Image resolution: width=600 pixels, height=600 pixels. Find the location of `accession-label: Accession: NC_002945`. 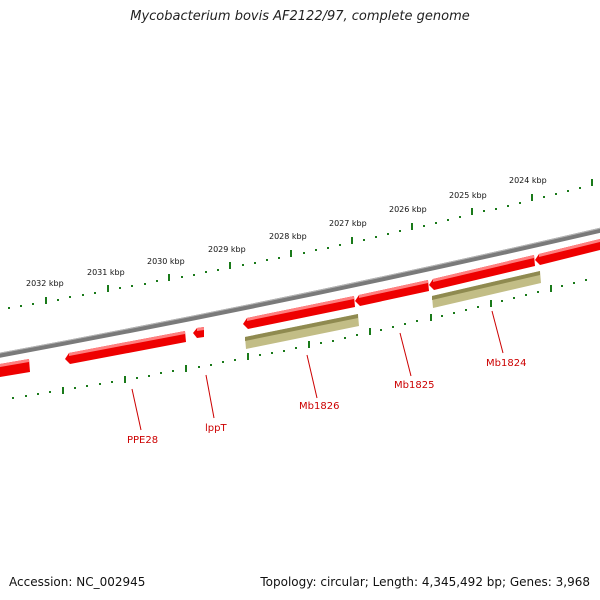

accession-label: Accession: NC_002945 is located at coordinates (77, 582).